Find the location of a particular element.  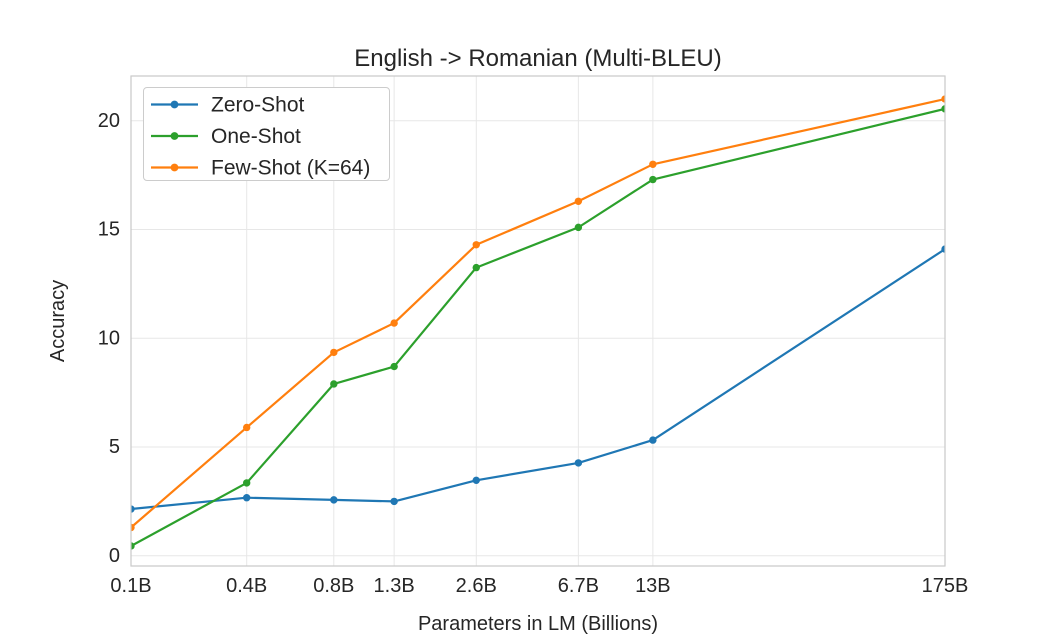

data-point-one-shot-0.8B is located at coordinates (334, 384).